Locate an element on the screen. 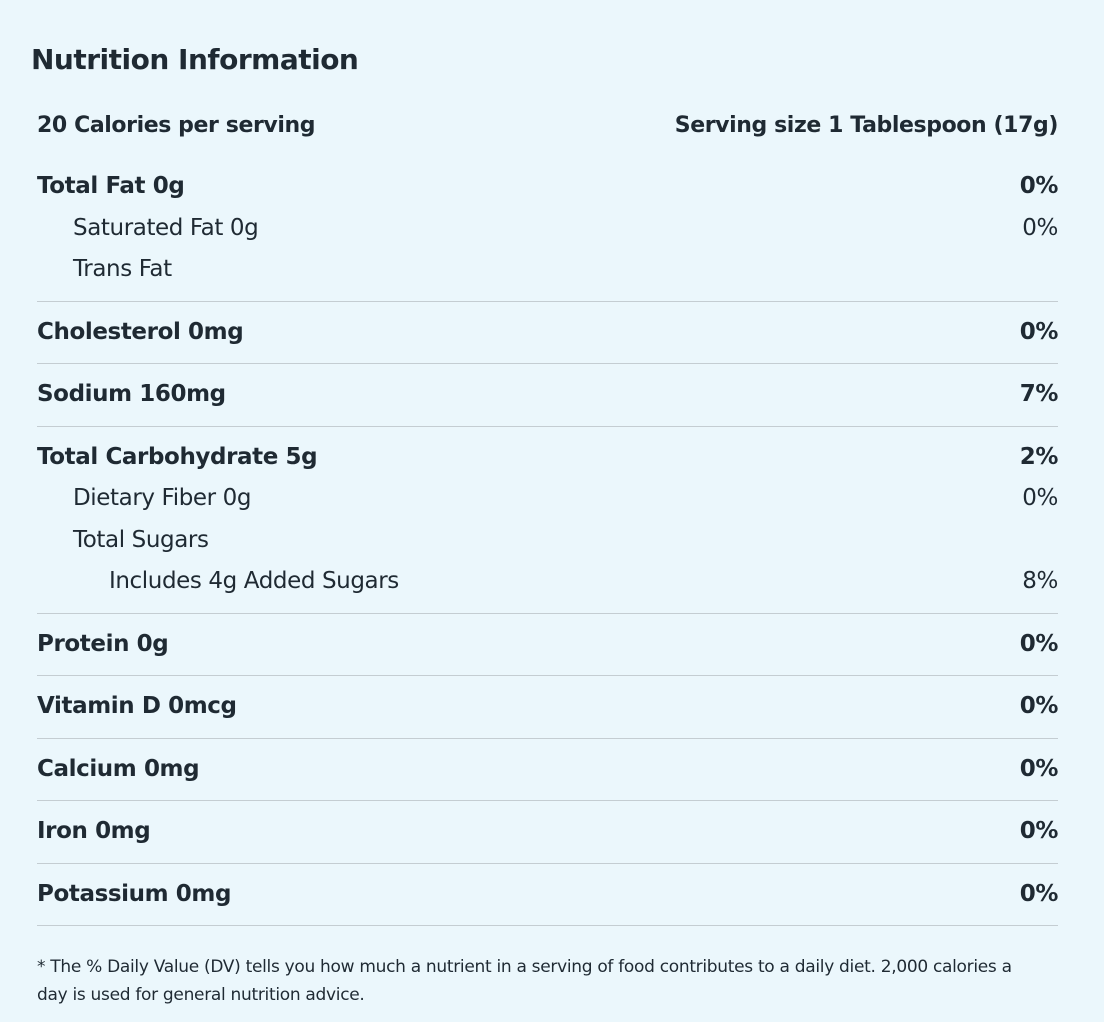  nutrient-label: Total Carbohydrate 5g is located at coordinates (177, 456).